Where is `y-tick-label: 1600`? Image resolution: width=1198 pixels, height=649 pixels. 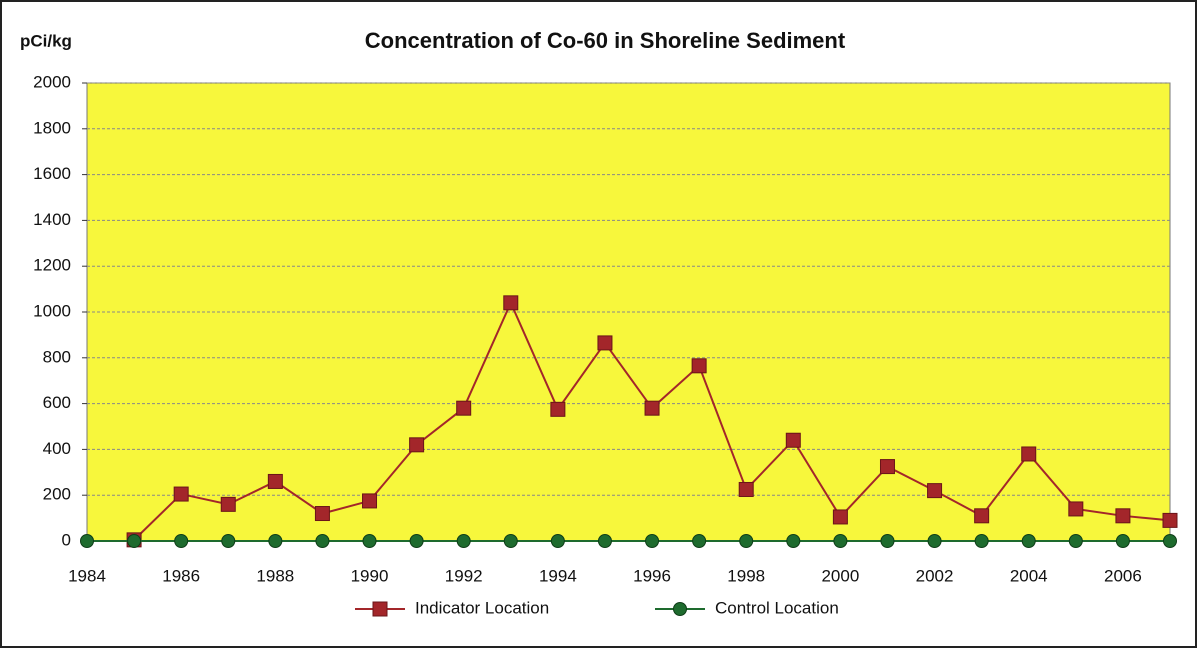
y-tick-label: 1600 is located at coordinates (52, 173).